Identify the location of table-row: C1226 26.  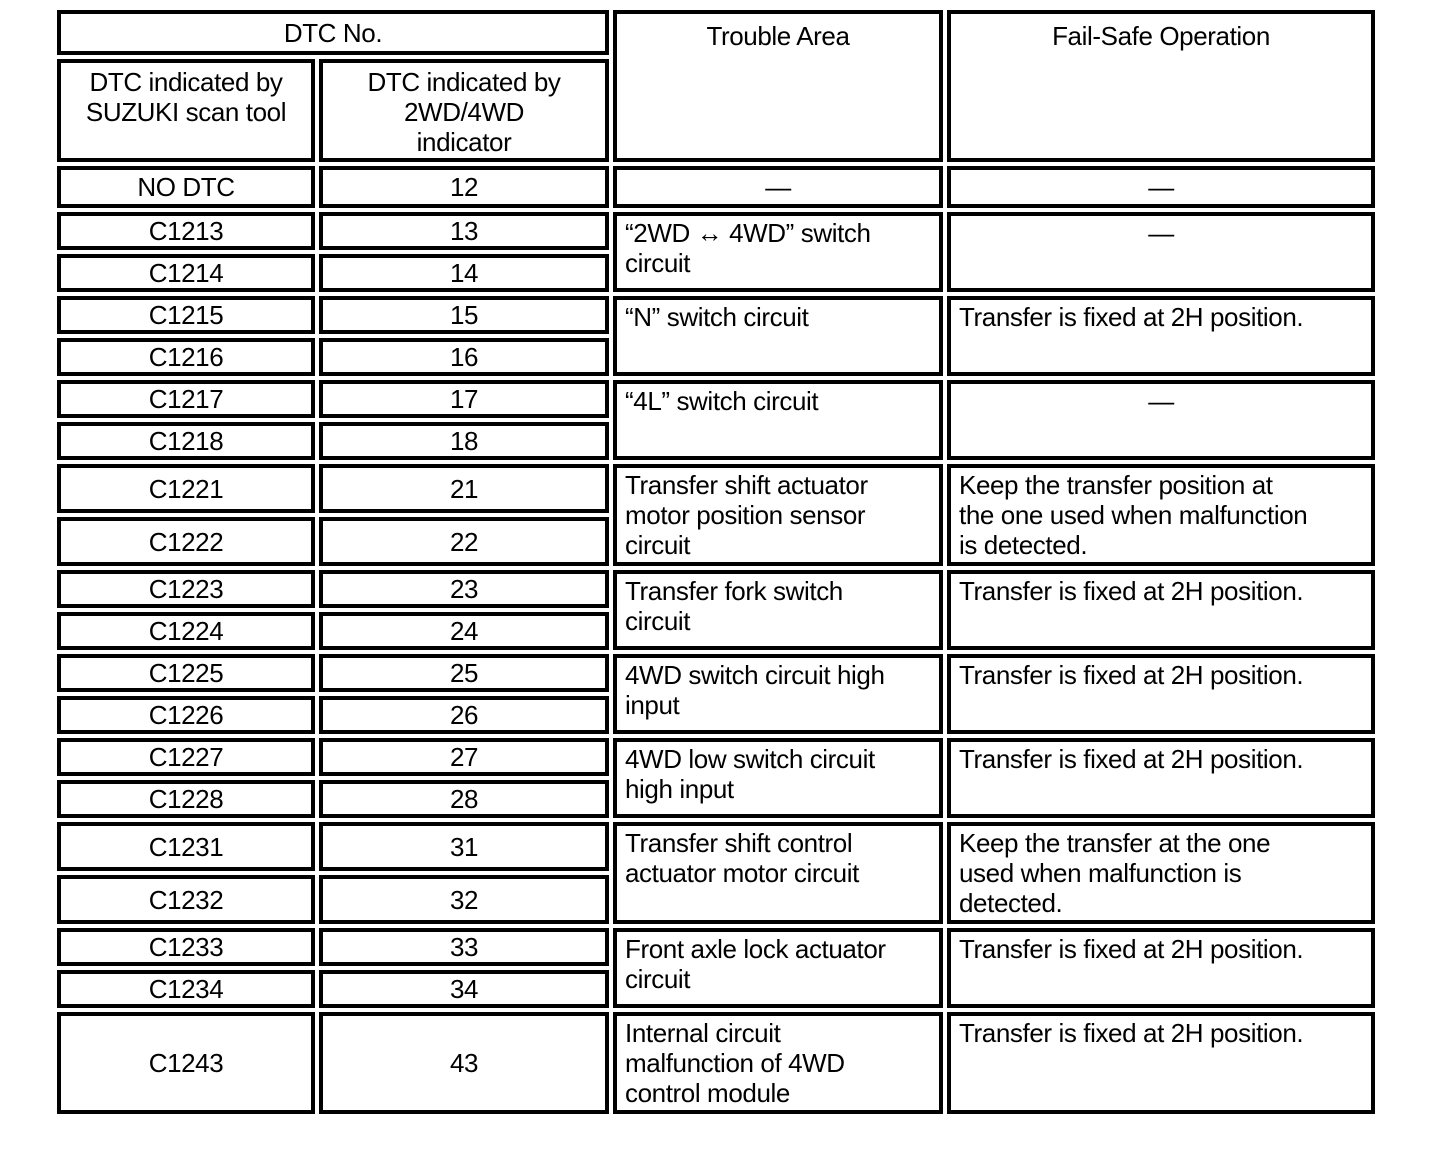
(716, 715).